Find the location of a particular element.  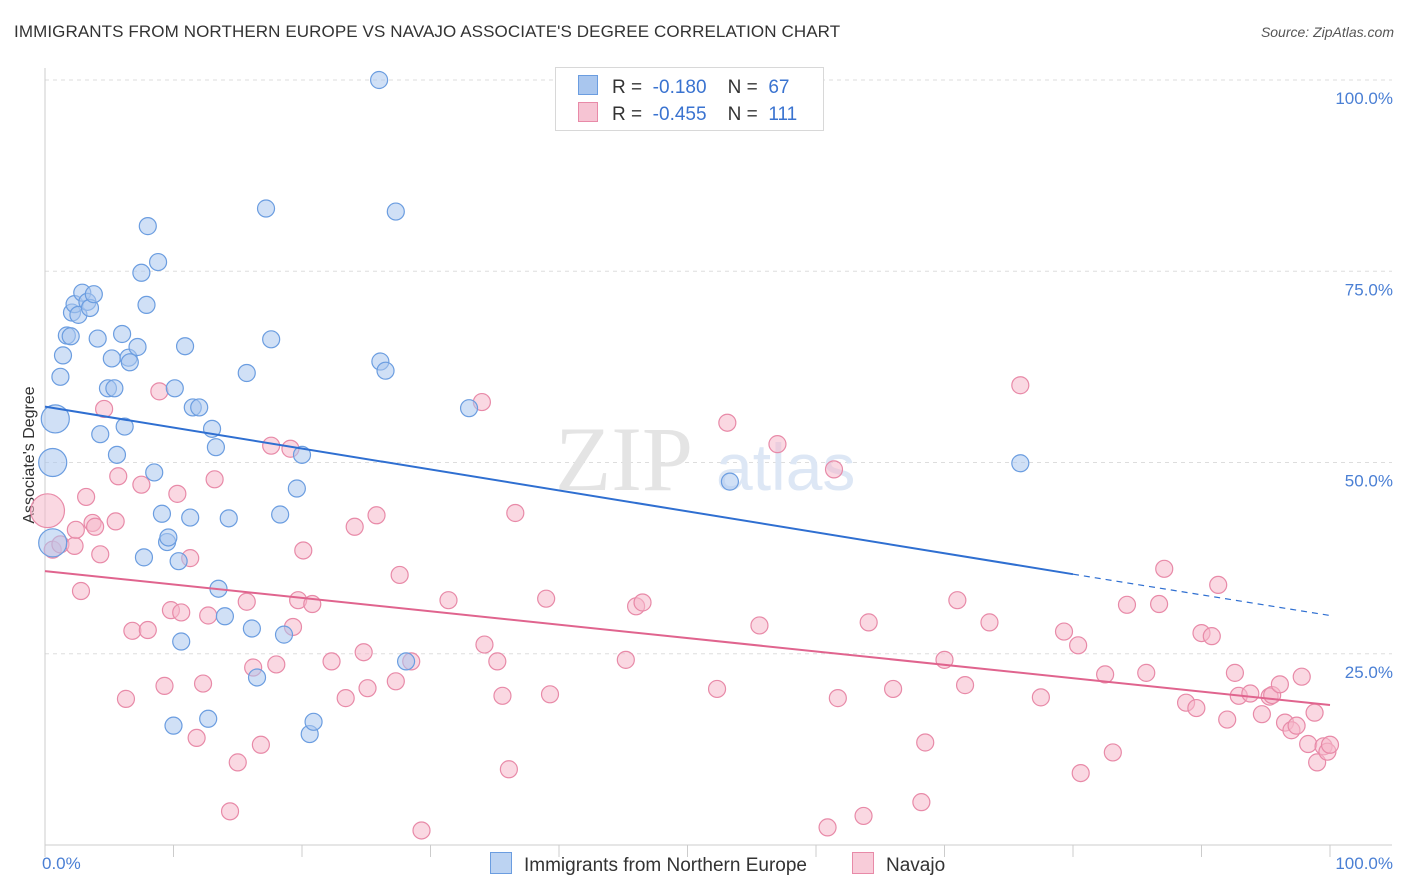

legend-n-value: 67 is located at coordinates (779, 87).